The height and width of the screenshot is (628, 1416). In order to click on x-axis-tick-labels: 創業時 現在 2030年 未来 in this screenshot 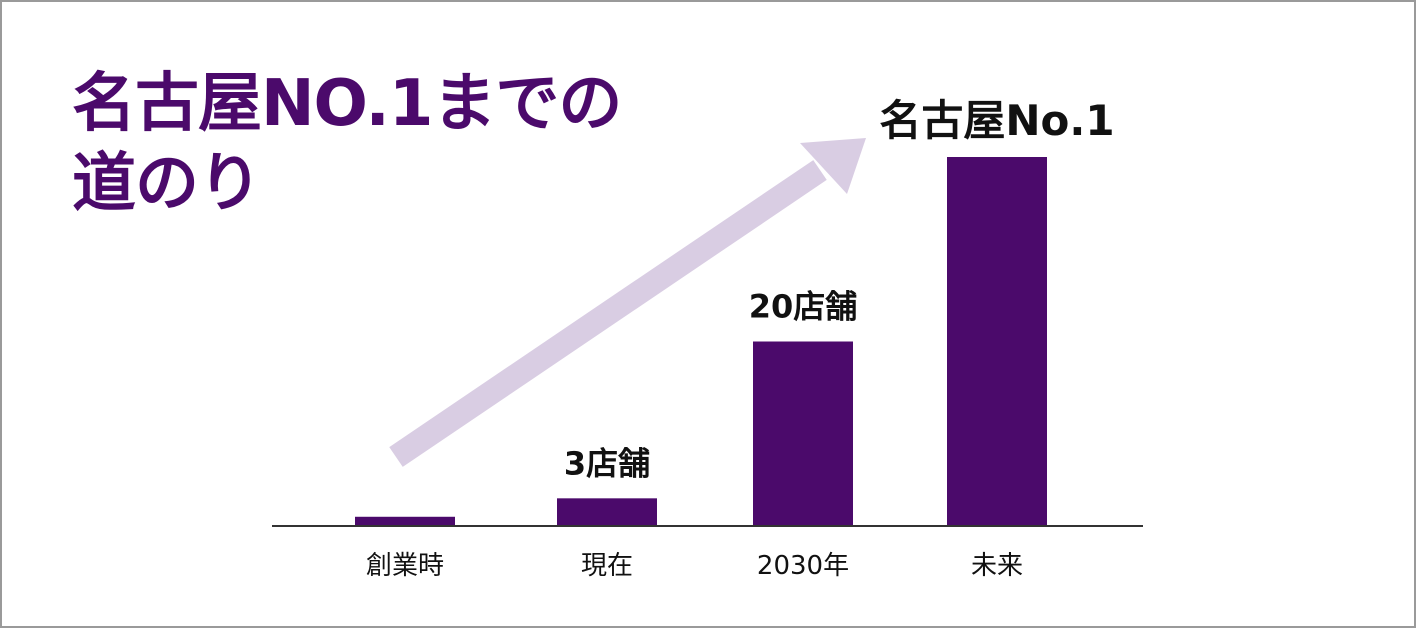, I will do `click(694, 566)`.